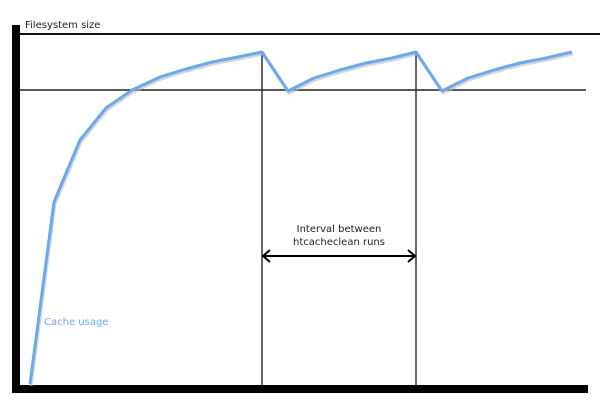 The height and width of the screenshot is (406, 600). What do you see at coordinates (300, 389) in the screenshot?
I see `x-axis` at bounding box center [300, 389].